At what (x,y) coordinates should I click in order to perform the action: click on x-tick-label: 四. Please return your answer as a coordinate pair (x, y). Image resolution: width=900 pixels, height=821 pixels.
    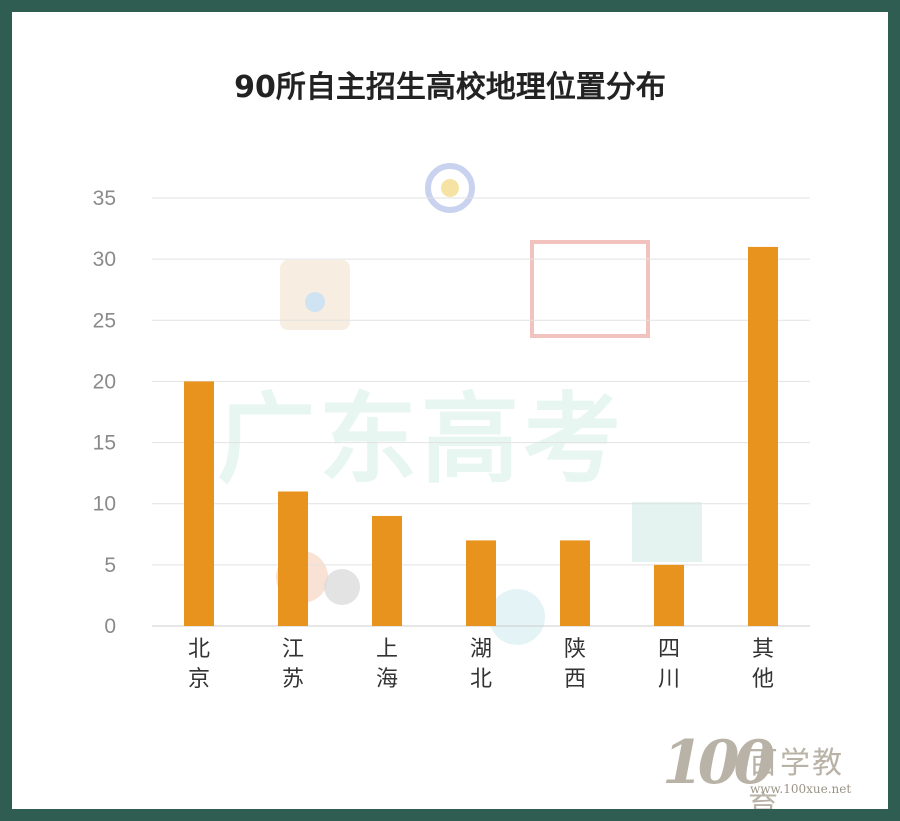
    Looking at the image, I should click on (669, 649).